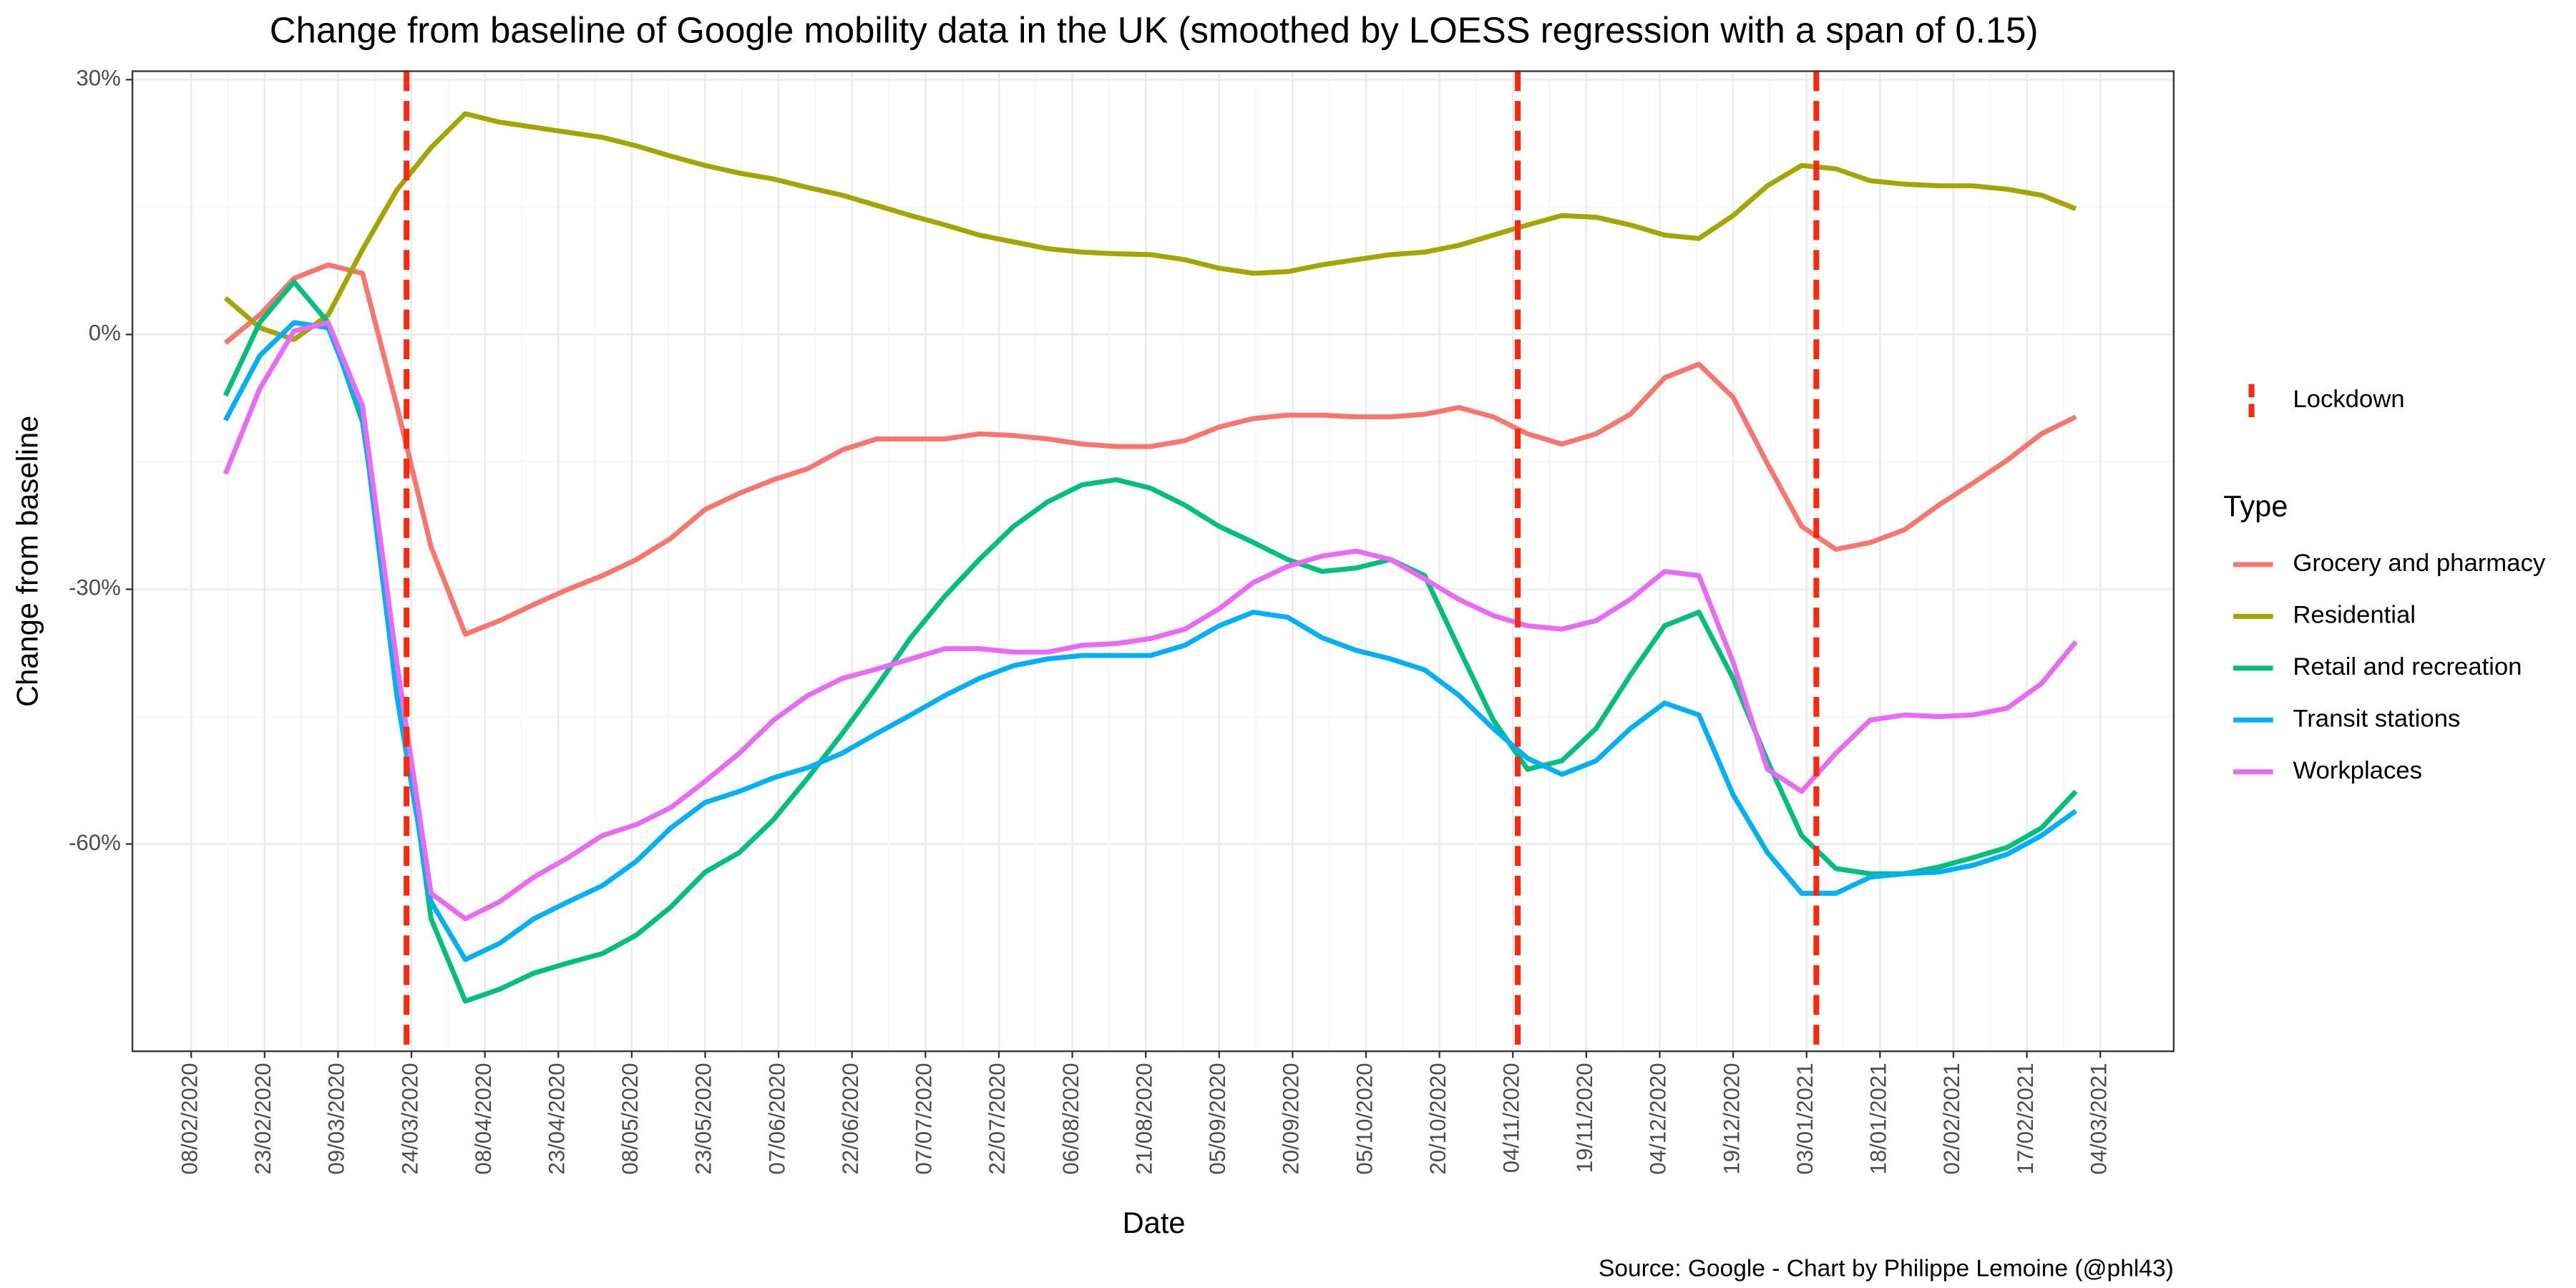  What do you see at coordinates (2255, 505) in the screenshot?
I see `legend-title: Type` at bounding box center [2255, 505].